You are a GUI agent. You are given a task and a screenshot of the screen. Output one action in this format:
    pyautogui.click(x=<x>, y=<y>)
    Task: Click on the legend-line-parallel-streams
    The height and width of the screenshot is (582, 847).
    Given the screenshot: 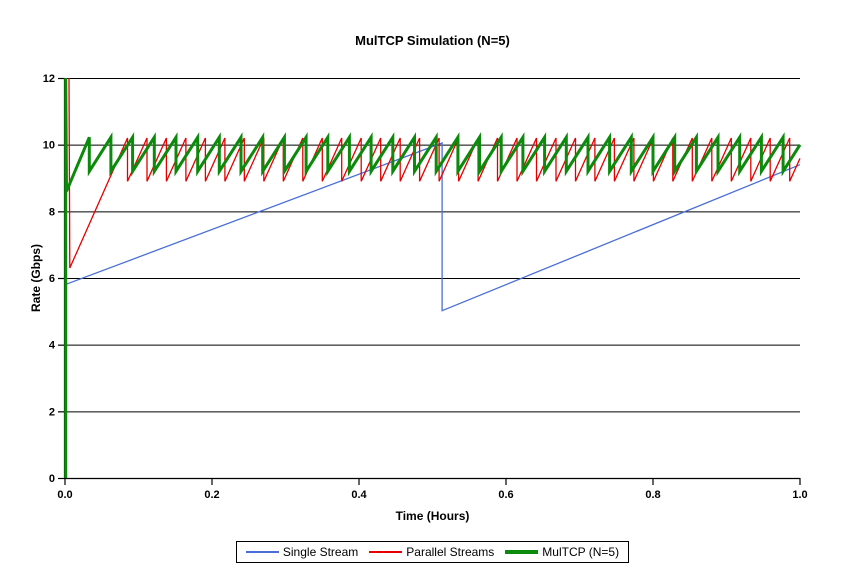 What is the action you would take?
    pyautogui.click(x=386, y=552)
    